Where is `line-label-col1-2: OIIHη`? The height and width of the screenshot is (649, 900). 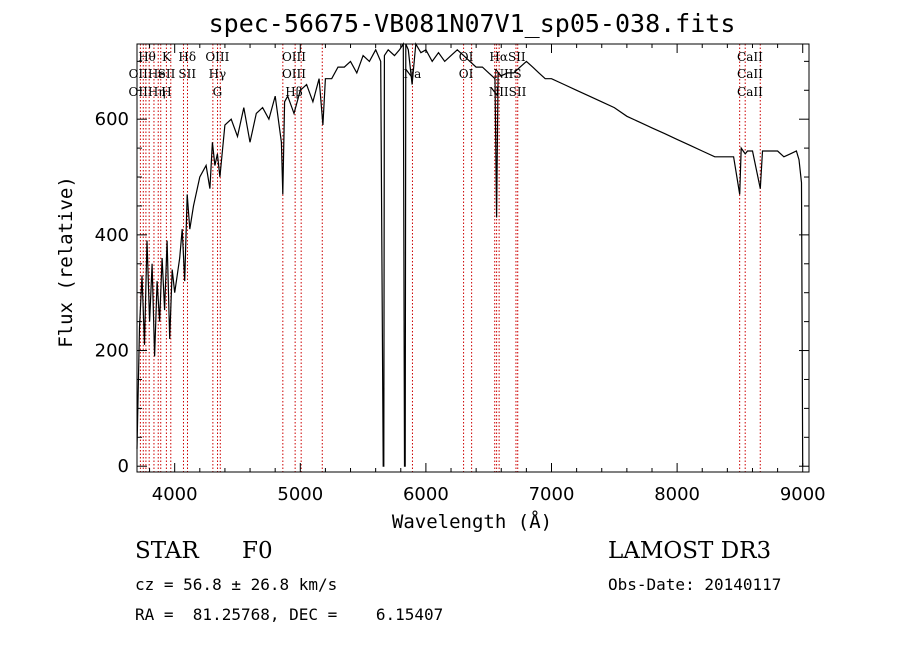 line-label-col1-2: OIIHη is located at coordinates (147, 92).